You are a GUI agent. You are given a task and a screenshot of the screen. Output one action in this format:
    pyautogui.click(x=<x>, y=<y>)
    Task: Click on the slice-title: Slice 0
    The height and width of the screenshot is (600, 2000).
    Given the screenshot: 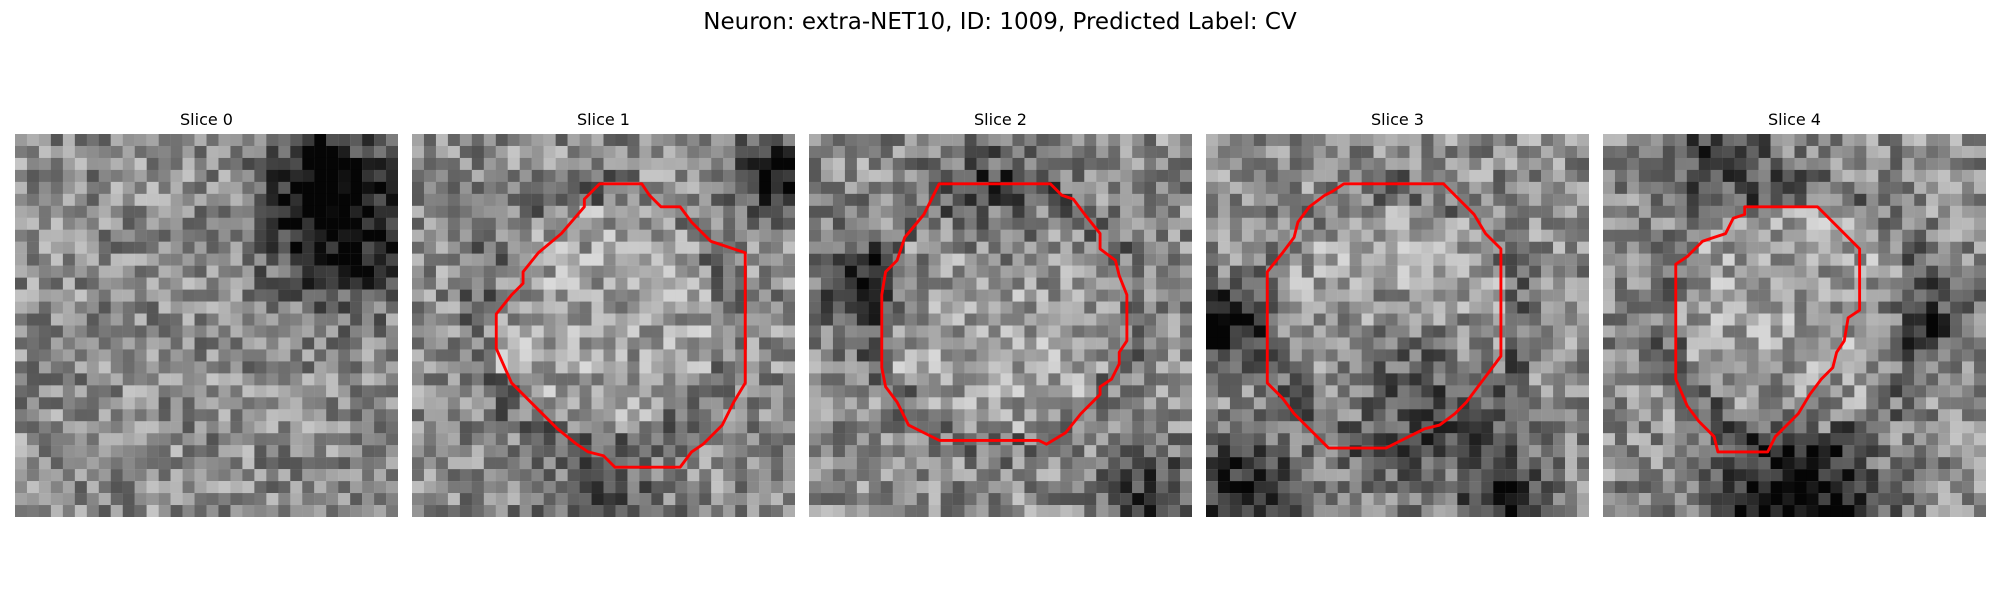 What is the action you would take?
    pyautogui.click(x=206, y=119)
    